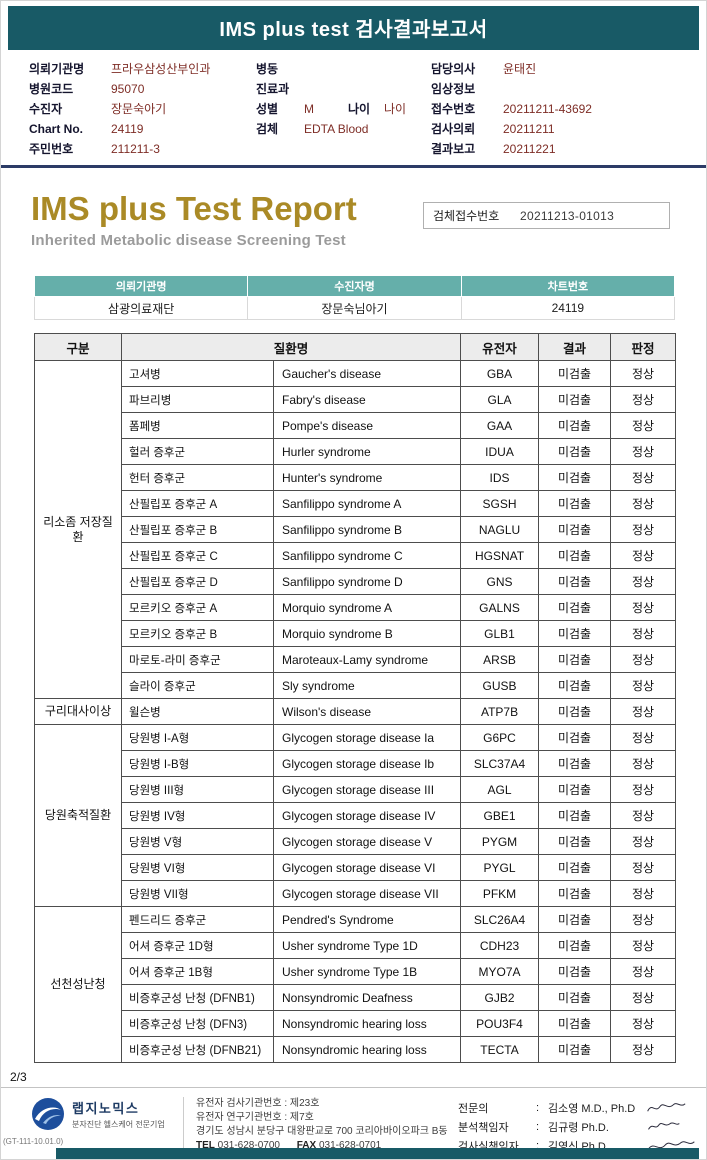 The width and height of the screenshot is (707, 1160). What do you see at coordinates (354, 286) in the screenshot?
I see `institution-table-header-row: 의뢰기관명 수진자명 차트번호` at bounding box center [354, 286].